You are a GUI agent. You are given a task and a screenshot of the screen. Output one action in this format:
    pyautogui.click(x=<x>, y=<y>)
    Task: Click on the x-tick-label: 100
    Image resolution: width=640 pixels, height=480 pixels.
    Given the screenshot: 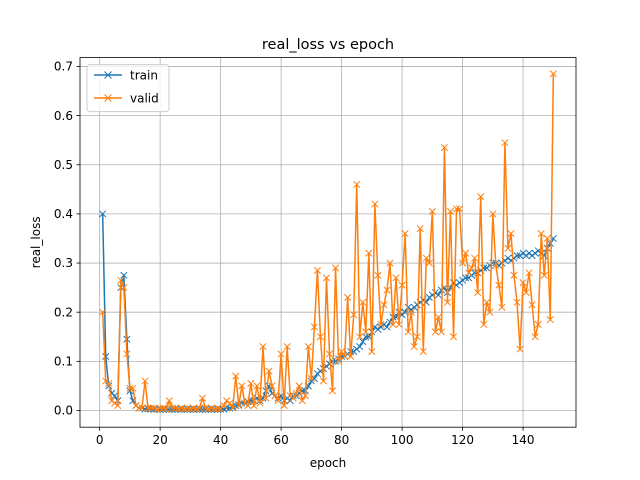 What is the action you would take?
    pyautogui.click(x=402, y=440)
    